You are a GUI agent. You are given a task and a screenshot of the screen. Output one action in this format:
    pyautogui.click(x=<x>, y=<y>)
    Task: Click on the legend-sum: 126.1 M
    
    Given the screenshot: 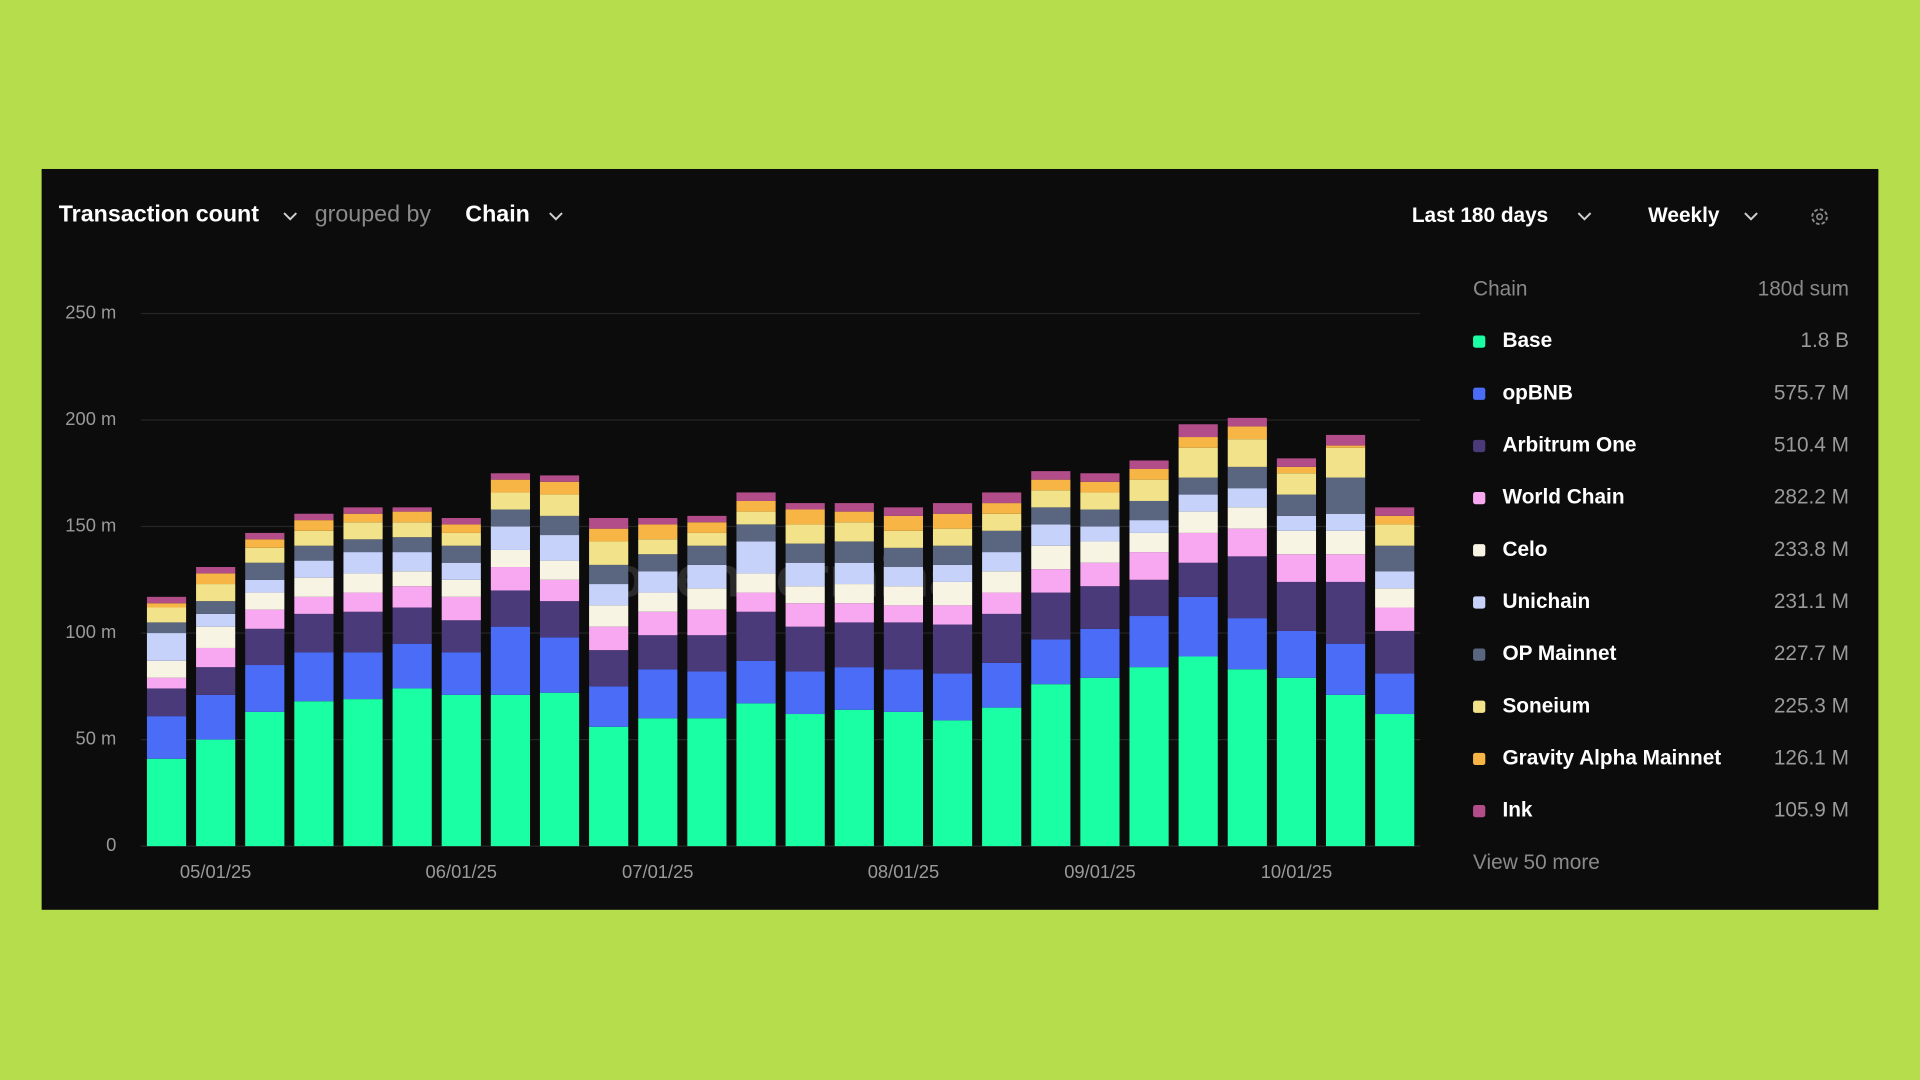 What is the action you would take?
    pyautogui.click(x=1811, y=757)
    